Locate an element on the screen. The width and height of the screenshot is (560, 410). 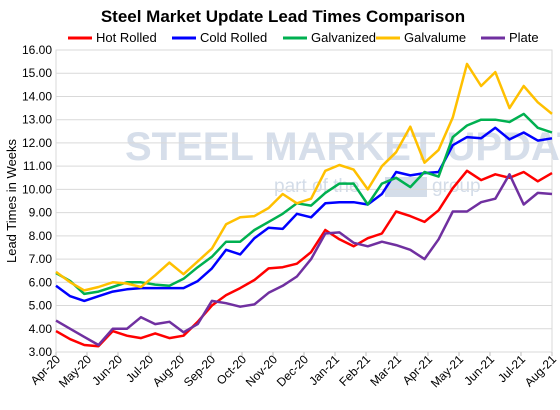
x-tick-label: May-20 is located at coordinates (75, 371).